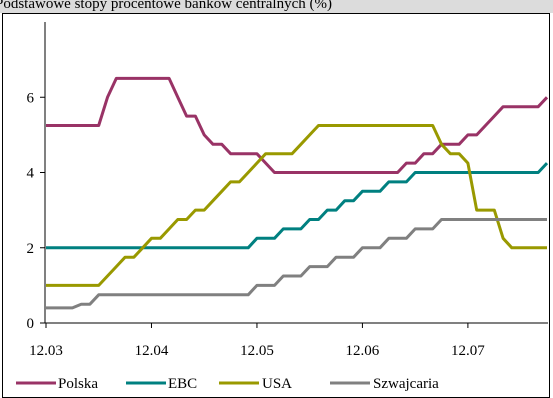 This screenshot has width=553, height=398. Describe the element at coordinates (182, 384) in the screenshot. I see `legend-label-ebc: EBC` at that location.